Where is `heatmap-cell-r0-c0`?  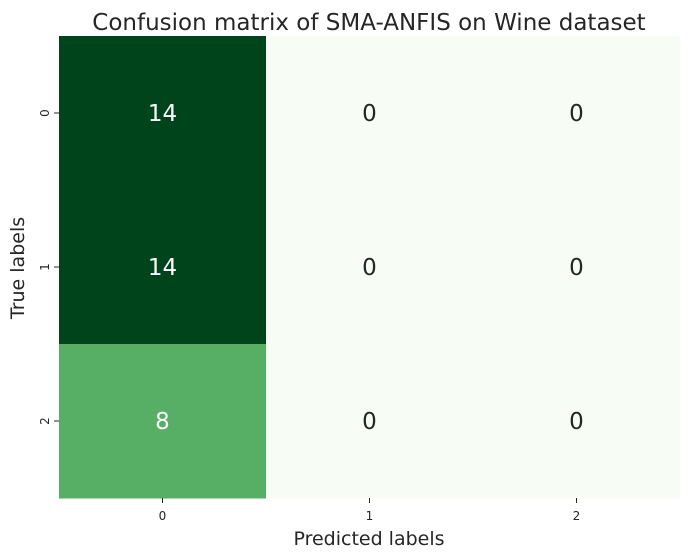 heatmap-cell-r0-c0 is located at coordinates (163, 113).